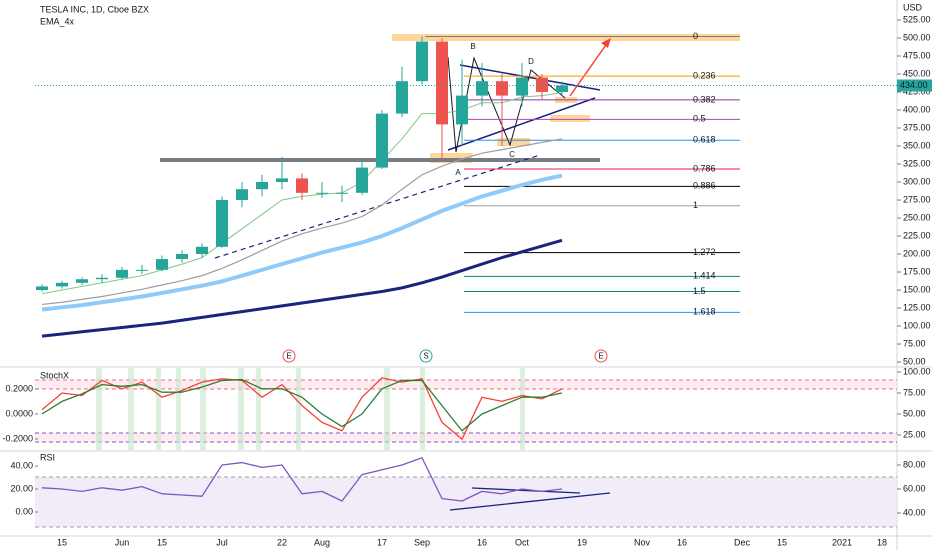  What do you see at coordinates (382, 542) in the screenshot?
I see `x-tick-label: 17` at bounding box center [382, 542].